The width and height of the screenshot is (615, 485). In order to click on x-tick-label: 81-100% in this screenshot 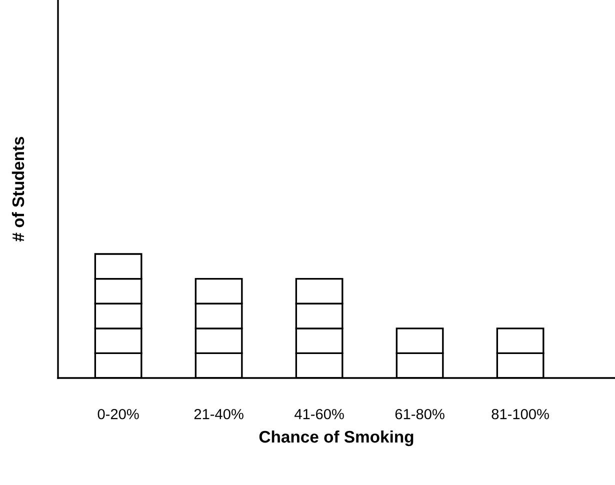, I will do `click(520, 414)`.